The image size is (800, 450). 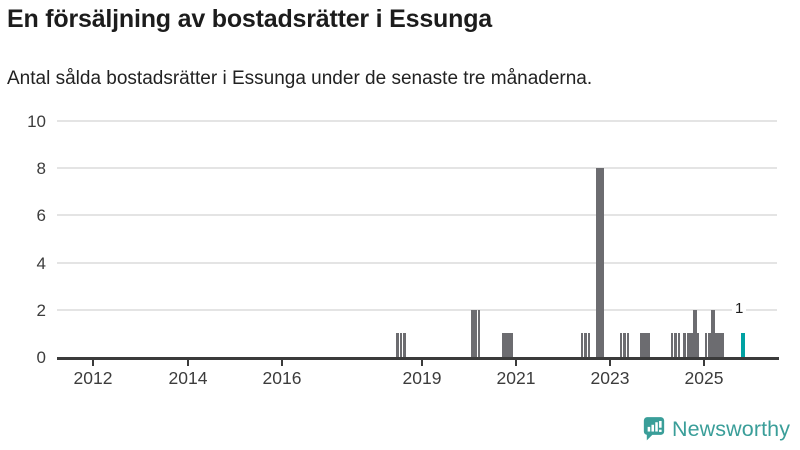 I want to click on y-axis-label-4: 4, so click(x=41, y=263).